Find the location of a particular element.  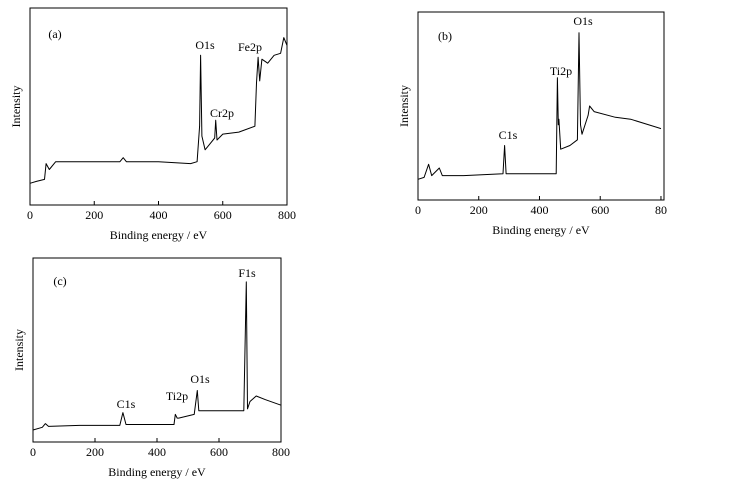

x-tick-label: 80 is located at coordinates (661, 210).